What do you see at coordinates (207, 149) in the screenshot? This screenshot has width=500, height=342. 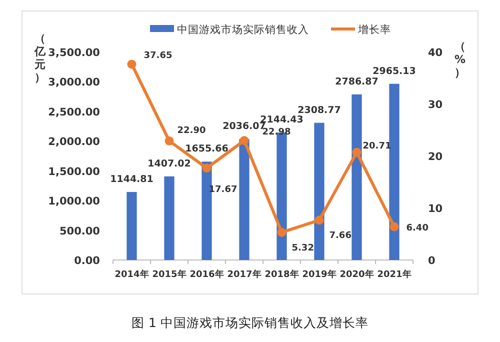 I see `data-label: 1655.66` at bounding box center [207, 149].